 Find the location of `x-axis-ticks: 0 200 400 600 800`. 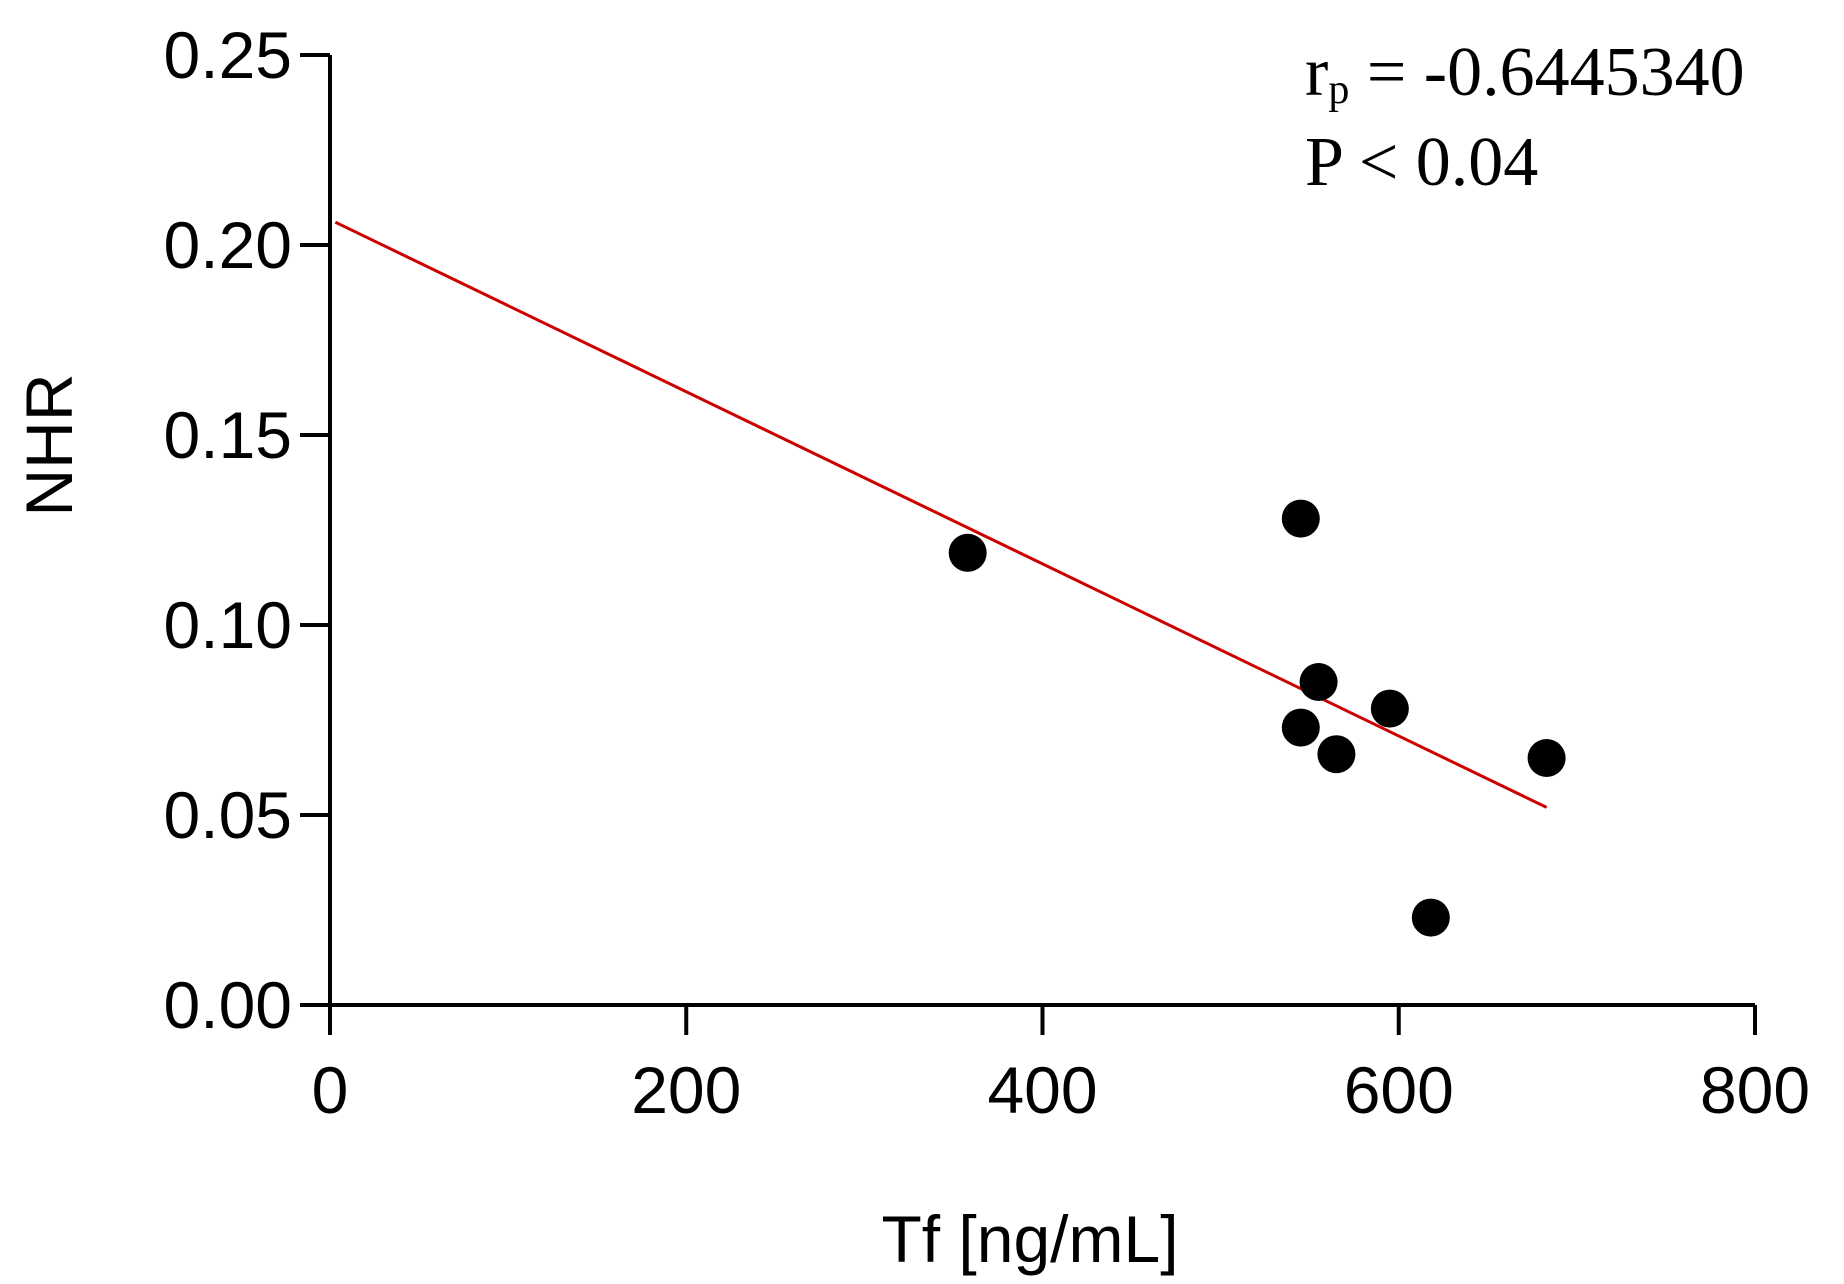

x-axis-ticks: 0 200 400 600 800 is located at coordinates (1061, 1066).